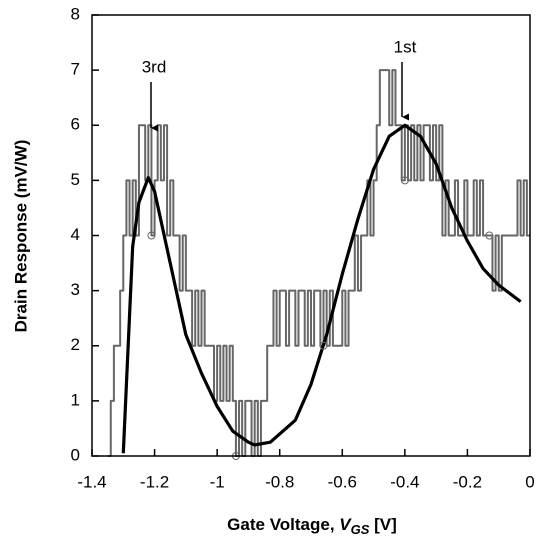  What do you see at coordinates (75, 69) in the screenshot?
I see `y-tick-label: 7` at bounding box center [75, 69].